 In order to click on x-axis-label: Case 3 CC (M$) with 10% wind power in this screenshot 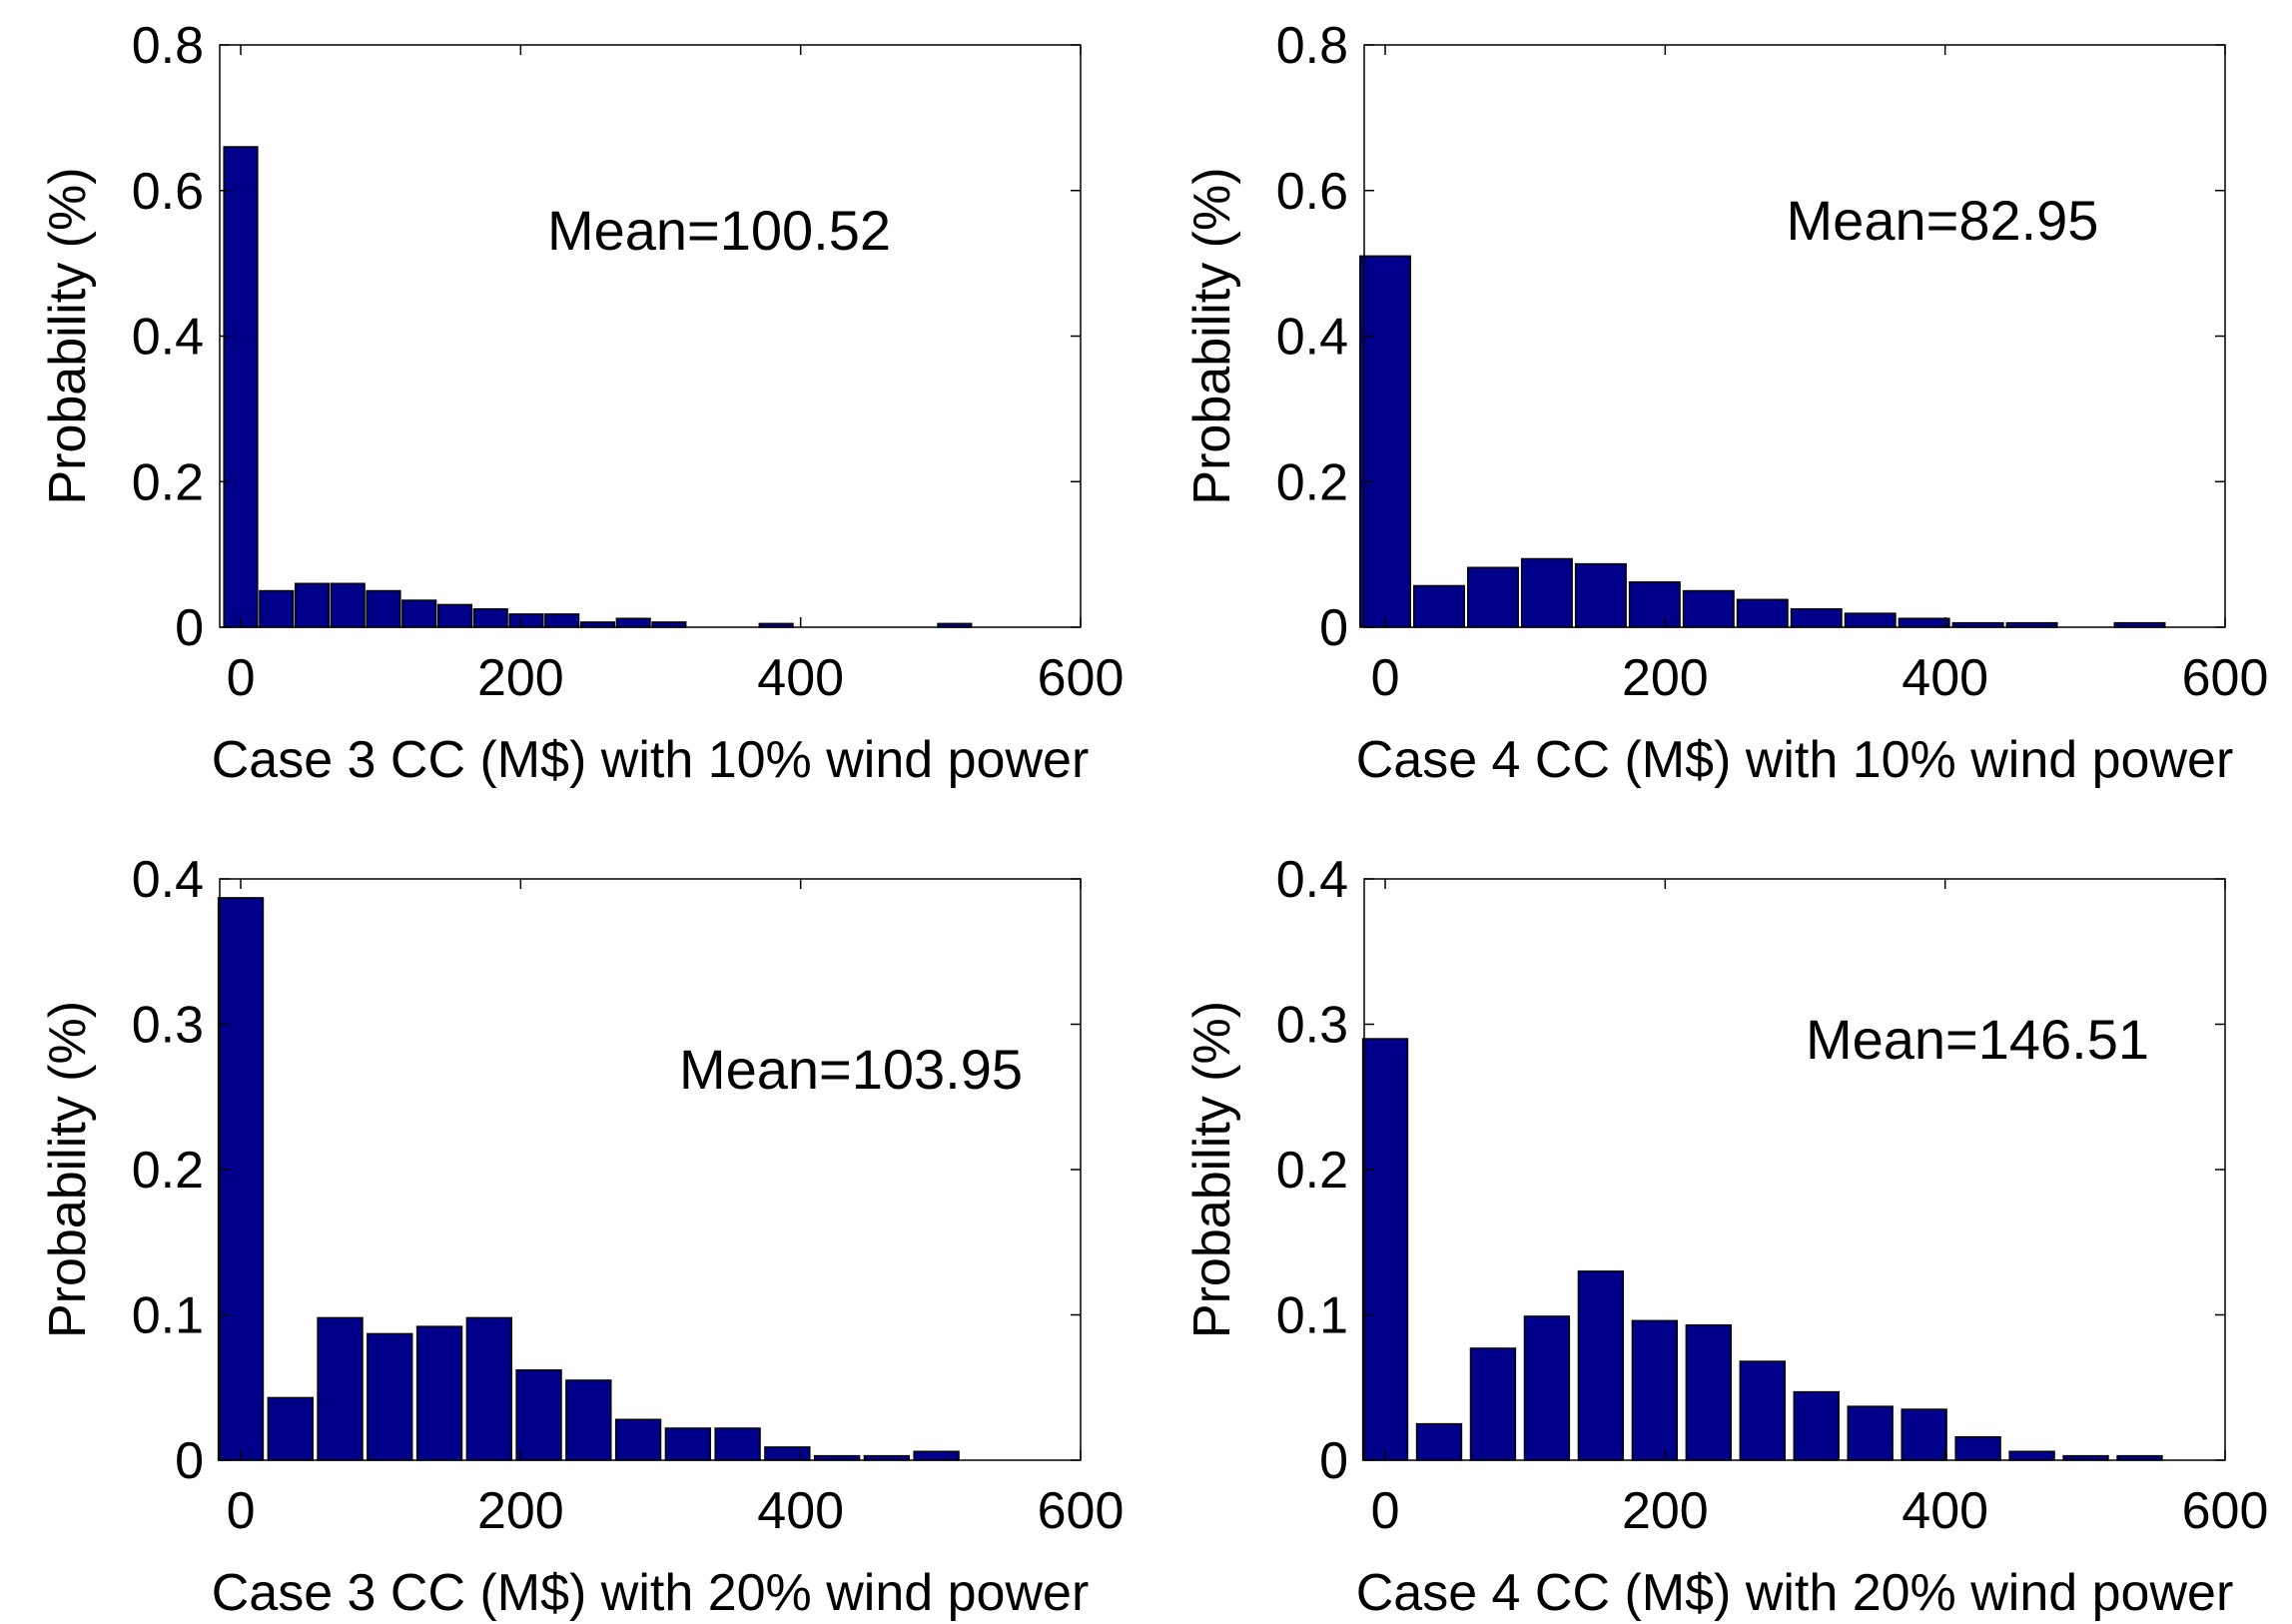, I will do `click(651, 760)`.